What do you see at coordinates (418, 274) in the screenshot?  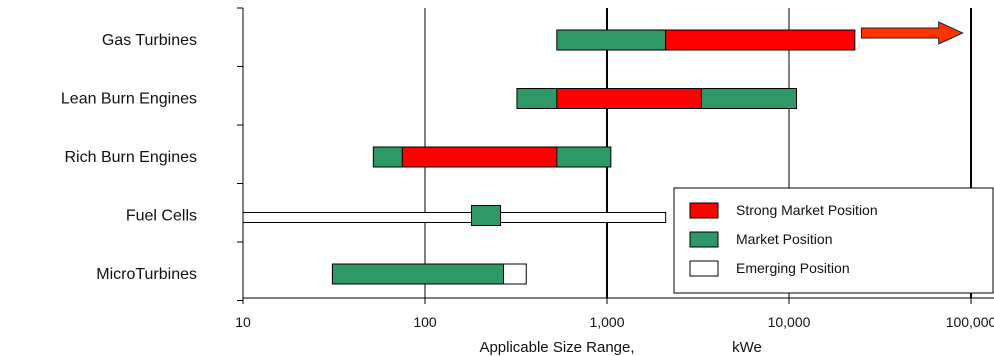 I see `bar-microturbines-market-position` at bounding box center [418, 274].